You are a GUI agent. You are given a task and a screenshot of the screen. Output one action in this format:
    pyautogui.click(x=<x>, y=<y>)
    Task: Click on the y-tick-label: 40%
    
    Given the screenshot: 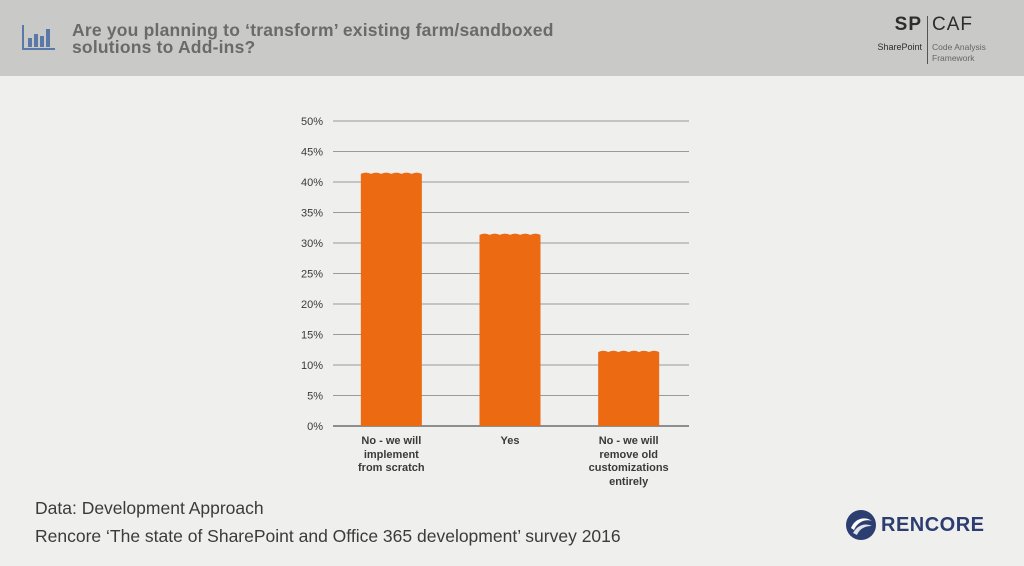 What is the action you would take?
    pyautogui.click(x=312, y=183)
    